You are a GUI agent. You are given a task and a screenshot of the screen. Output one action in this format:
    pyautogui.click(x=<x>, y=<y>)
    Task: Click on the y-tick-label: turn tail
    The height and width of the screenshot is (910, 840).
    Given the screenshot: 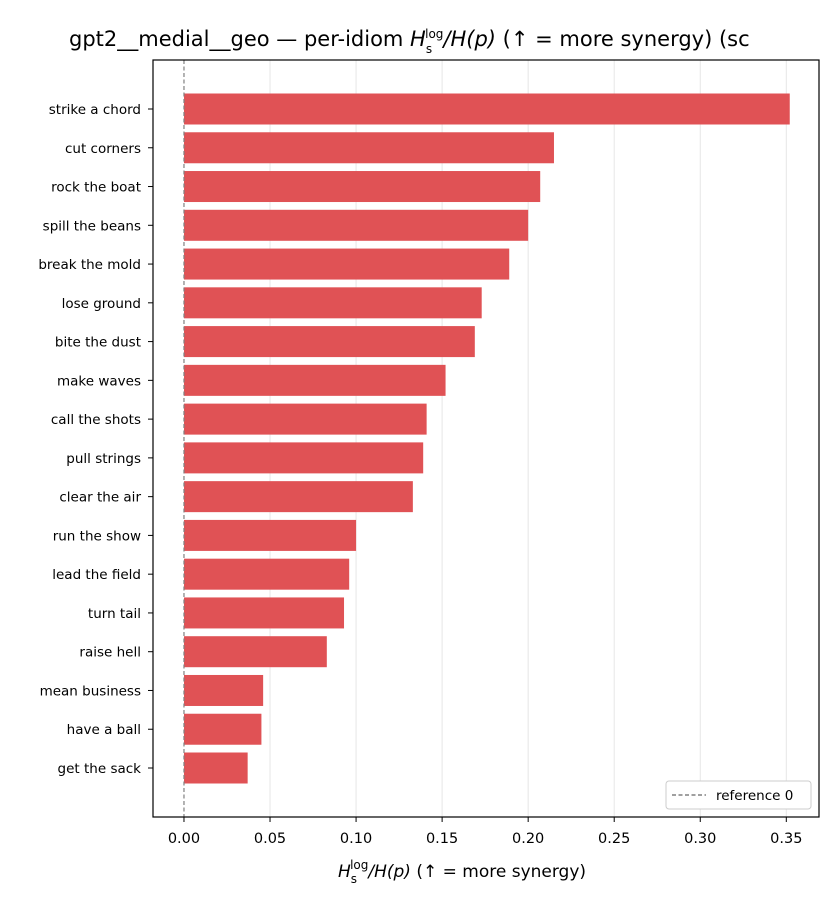 What is the action you would take?
    pyautogui.click(x=114, y=614)
    